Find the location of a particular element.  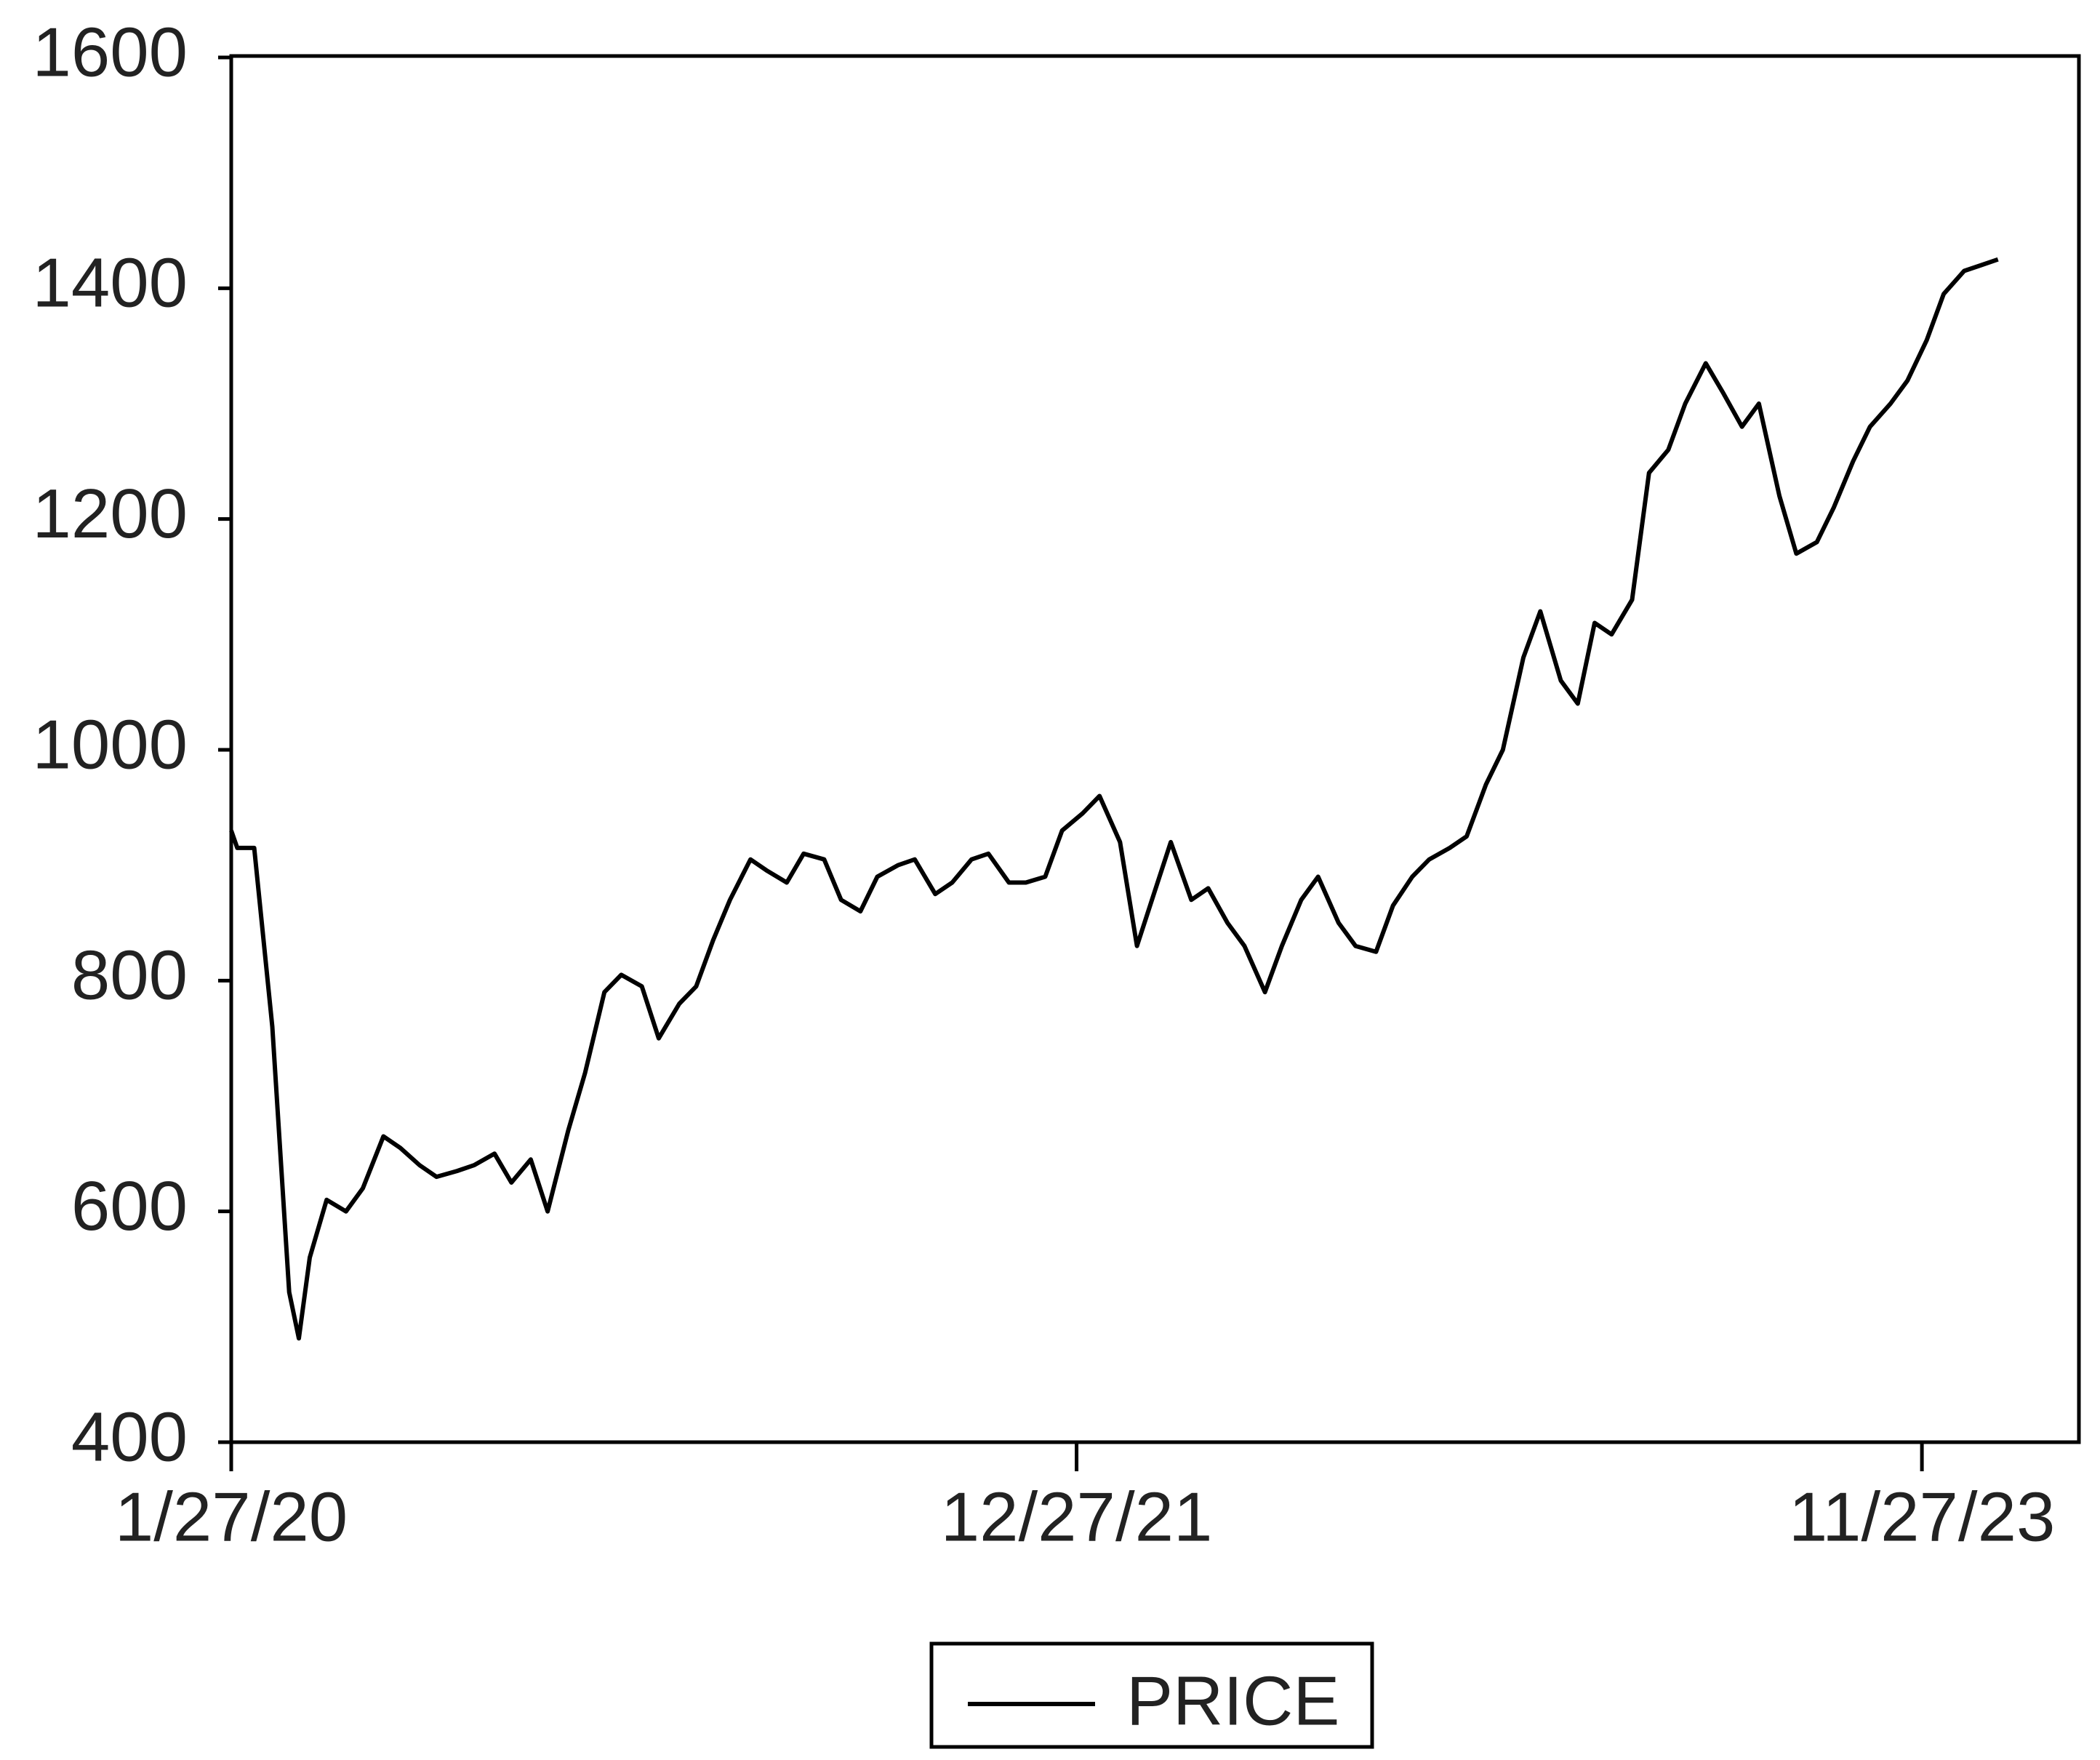

legend-label: PRICE is located at coordinates (1232, 1701).